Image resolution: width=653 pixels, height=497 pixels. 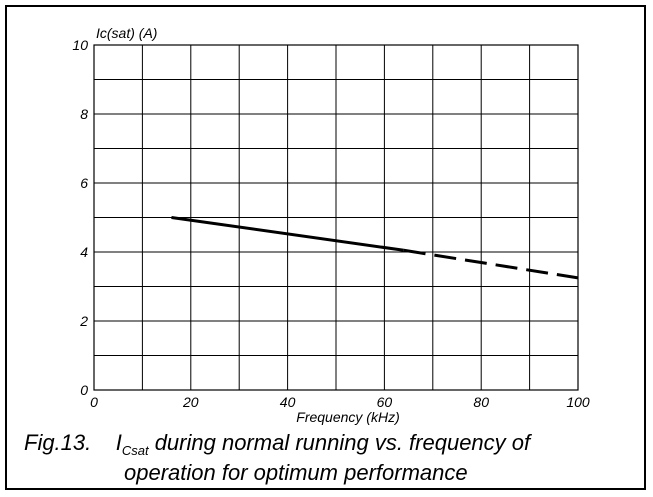 What do you see at coordinates (84, 252) in the screenshot?
I see `y-tick-label: 4` at bounding box center [84, 252].